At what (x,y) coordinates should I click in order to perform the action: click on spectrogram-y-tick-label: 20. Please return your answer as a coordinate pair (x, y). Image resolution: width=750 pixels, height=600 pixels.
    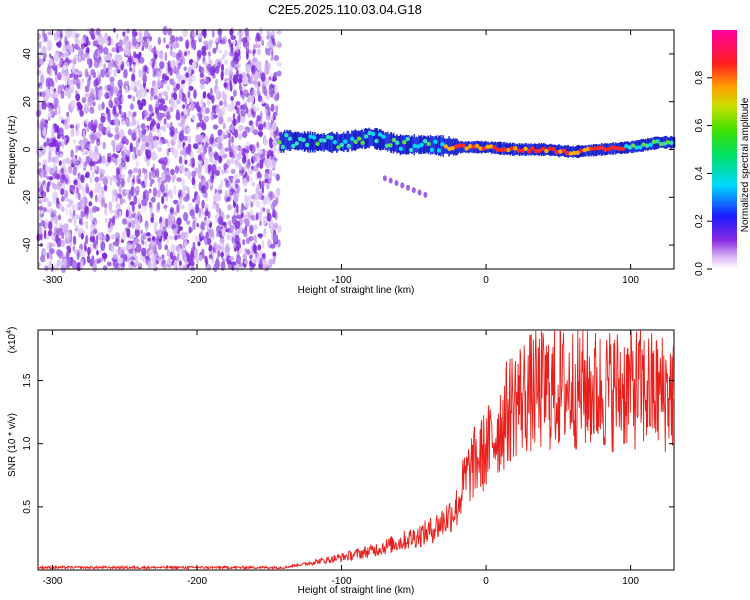
    Looking at the image, I should click on (27, 102).